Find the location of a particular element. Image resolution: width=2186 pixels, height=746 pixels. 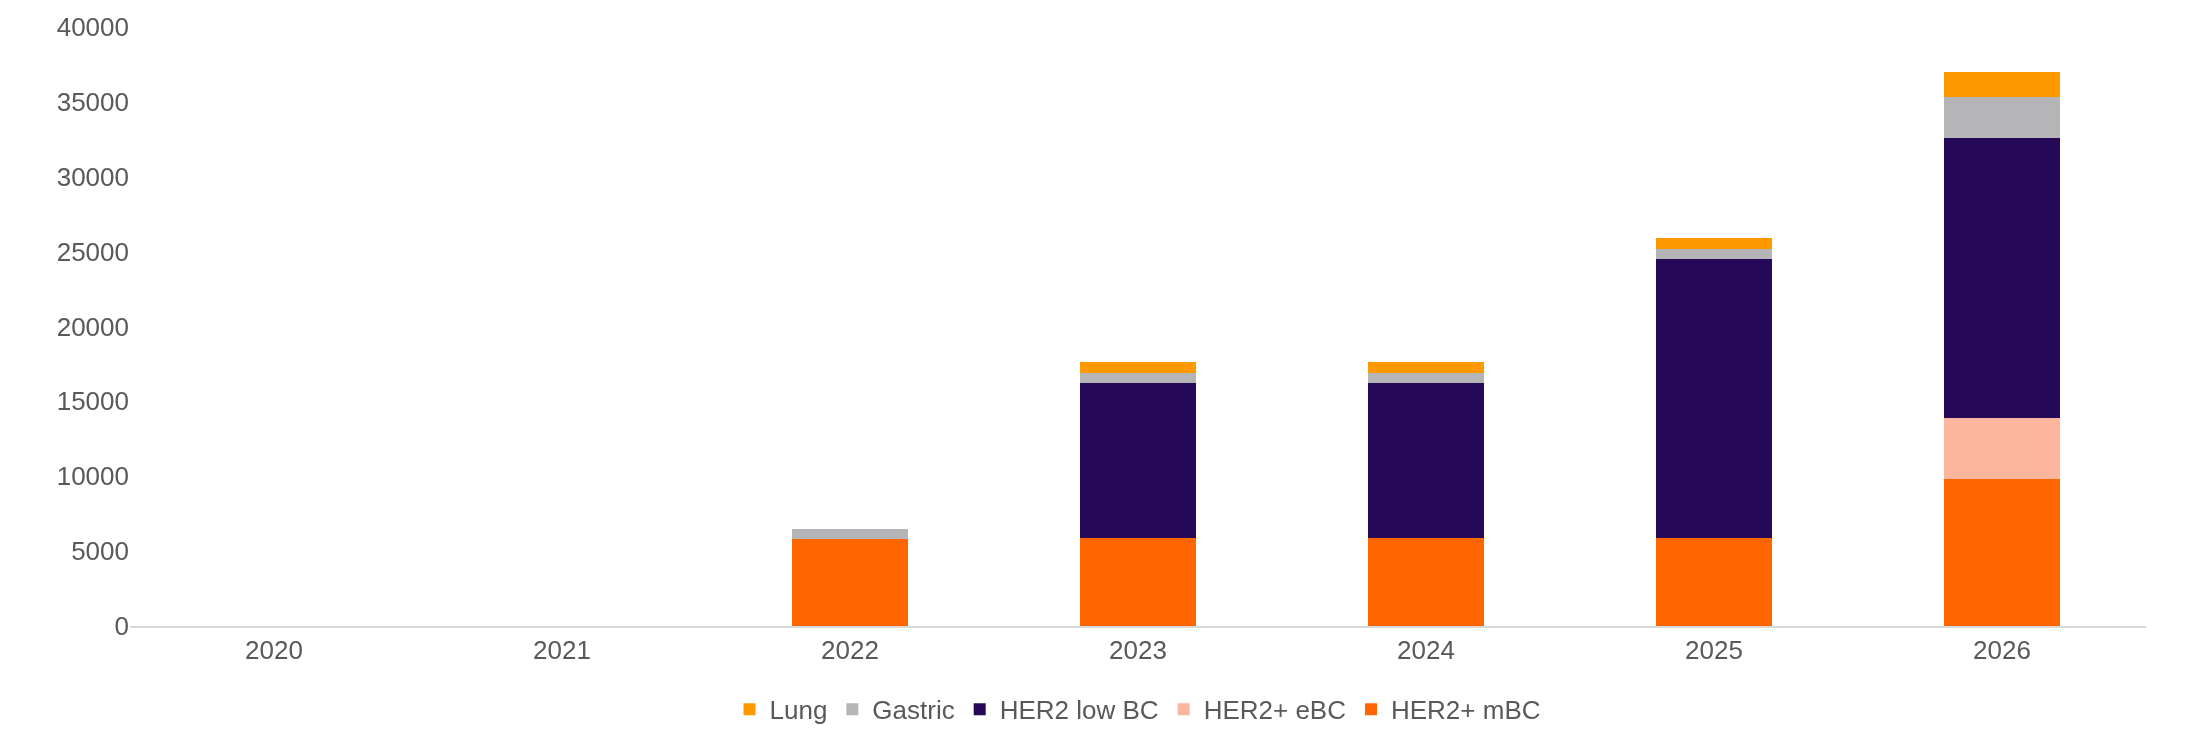

x-tick-label: 2020 is located at coordinates (274, 650).